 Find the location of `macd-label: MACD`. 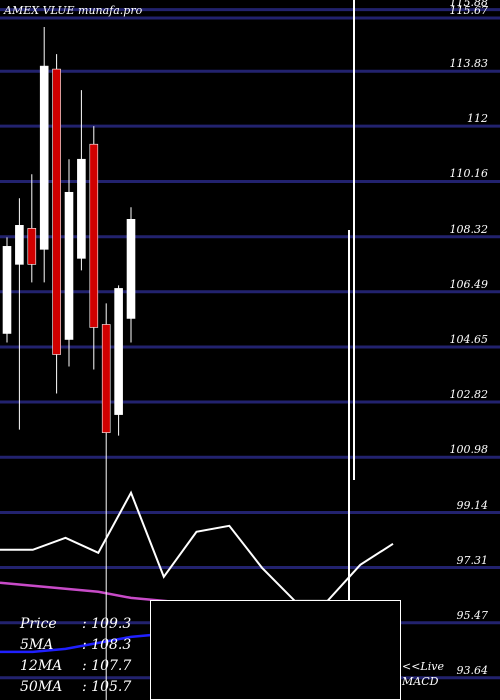

macd-label: MACD is located at coordinates (420, 681).